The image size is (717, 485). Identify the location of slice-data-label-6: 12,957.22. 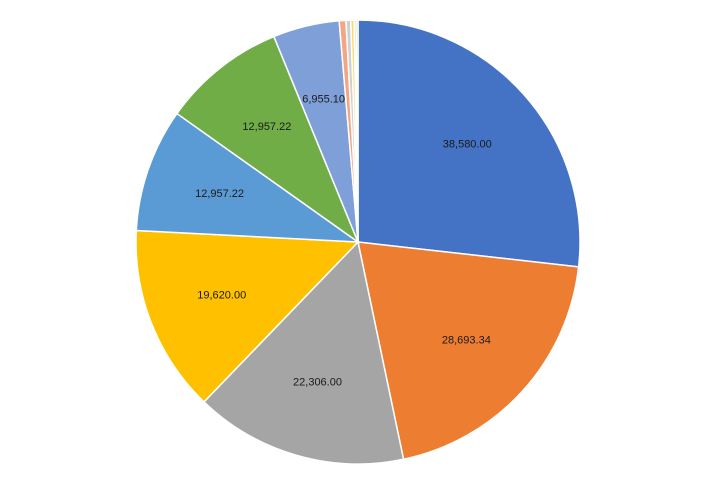
(266, 127).